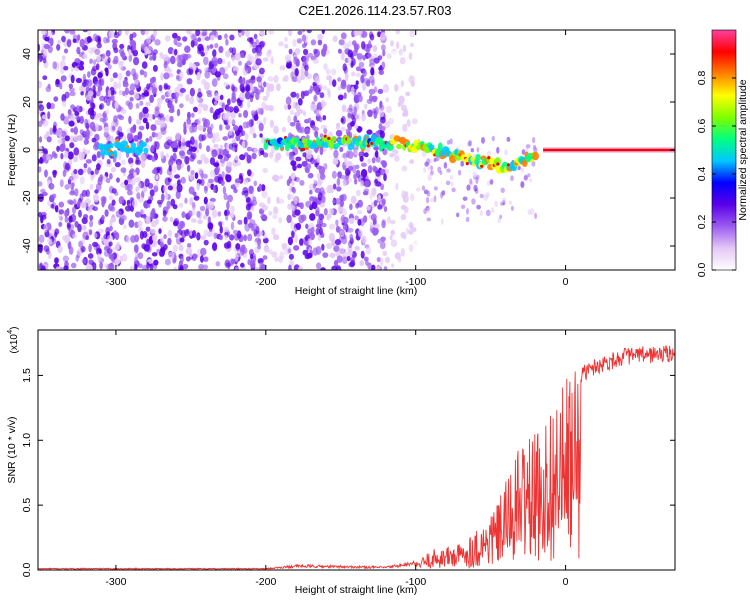  What do you see at coordinates (743, 149) in the screenshot?
I see `colorbar-label: Normalized spectral amplitude` at bounding box center [743, 149].